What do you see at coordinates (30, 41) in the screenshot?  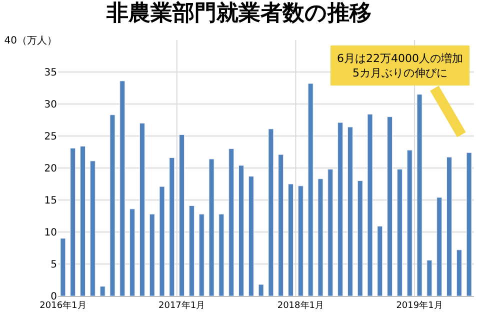 I see `y-tick-label: 40（万人）` at bounding box center [30, 41].